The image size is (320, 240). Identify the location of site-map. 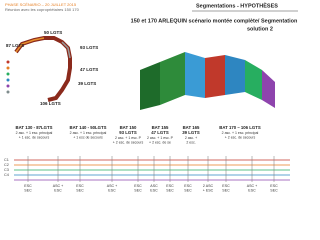
(39, 69).